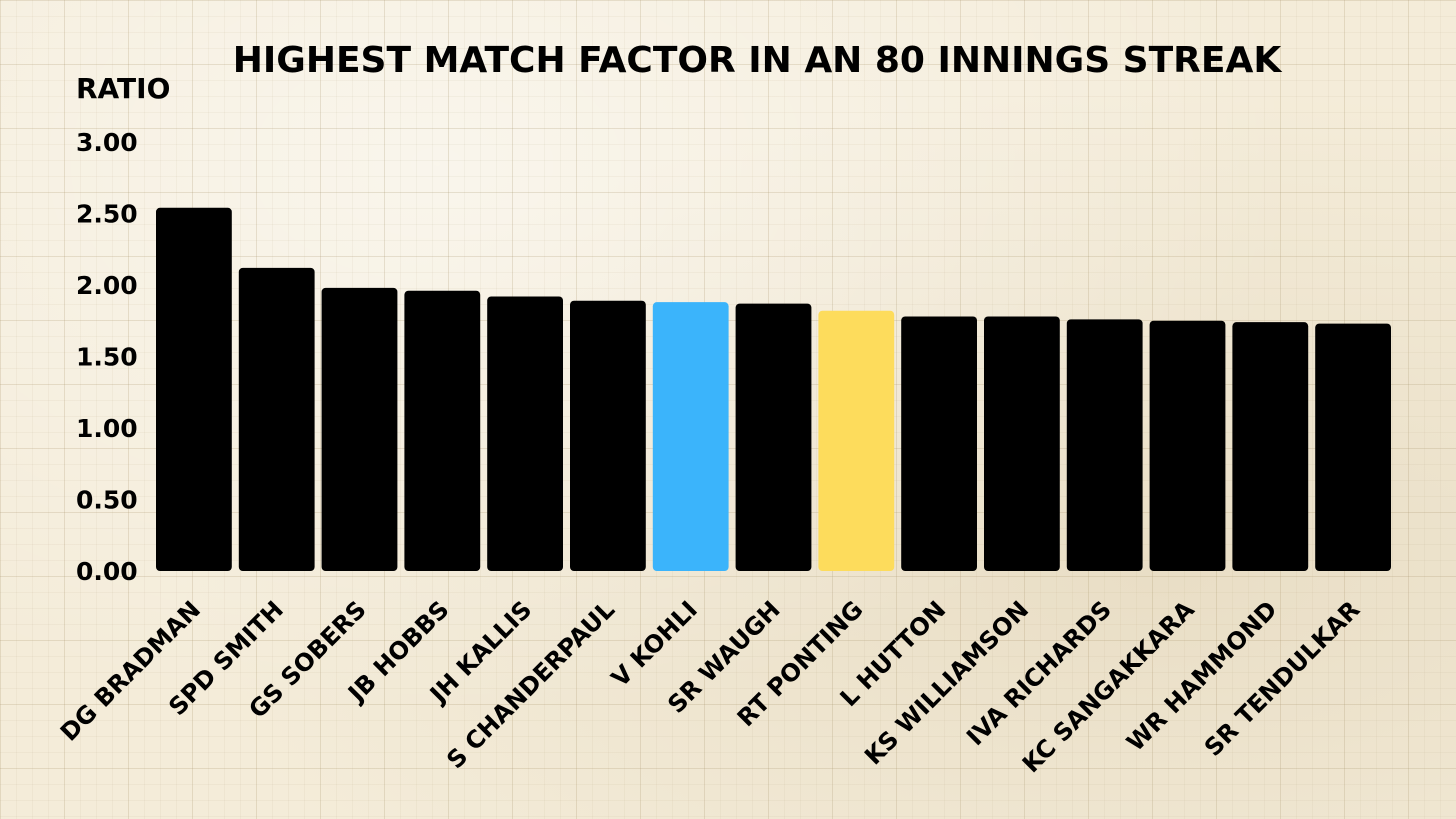 The width and height of the screenshot is (1456, 819). I want to click on x-tick-label: KS WILLIAMSON, so click(946, 682).